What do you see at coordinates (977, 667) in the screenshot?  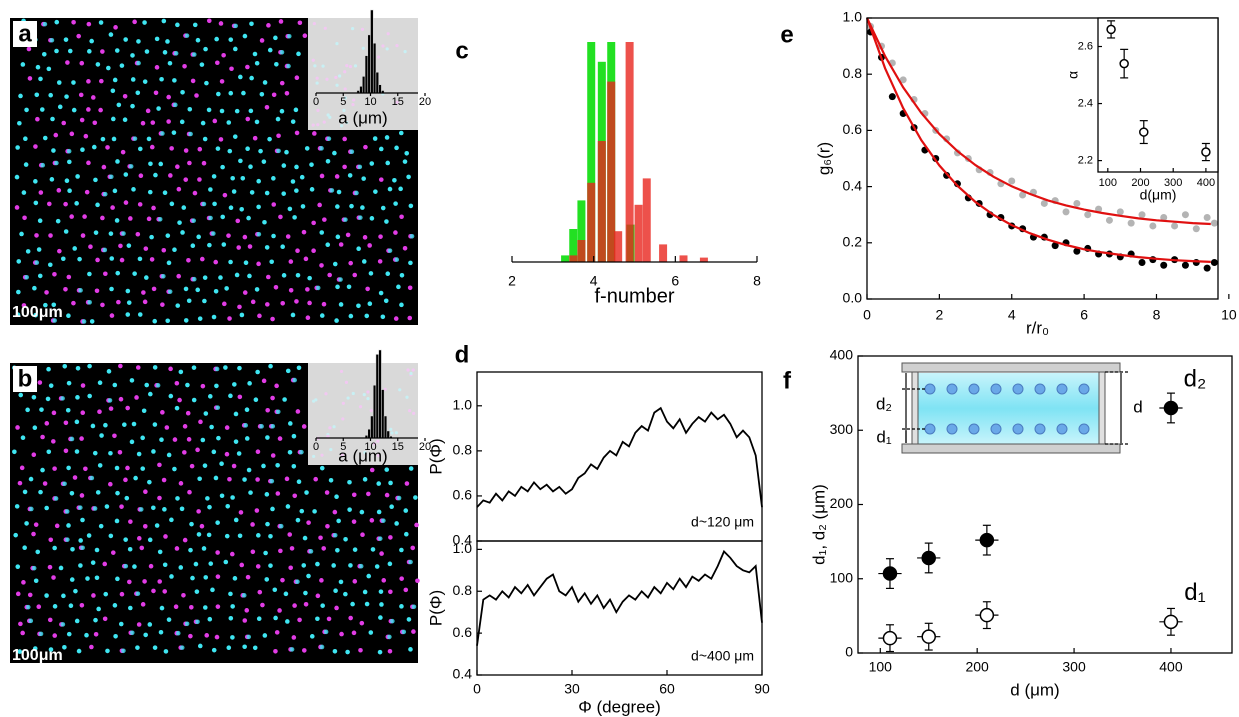 I see `x-tick-label: 200` at bounding box center [977, 667].